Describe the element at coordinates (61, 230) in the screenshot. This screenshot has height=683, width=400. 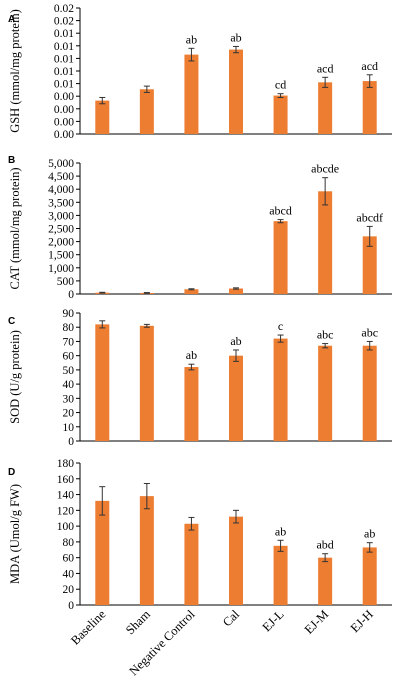
I see `y-tick-label-b: 2,500` at that location.